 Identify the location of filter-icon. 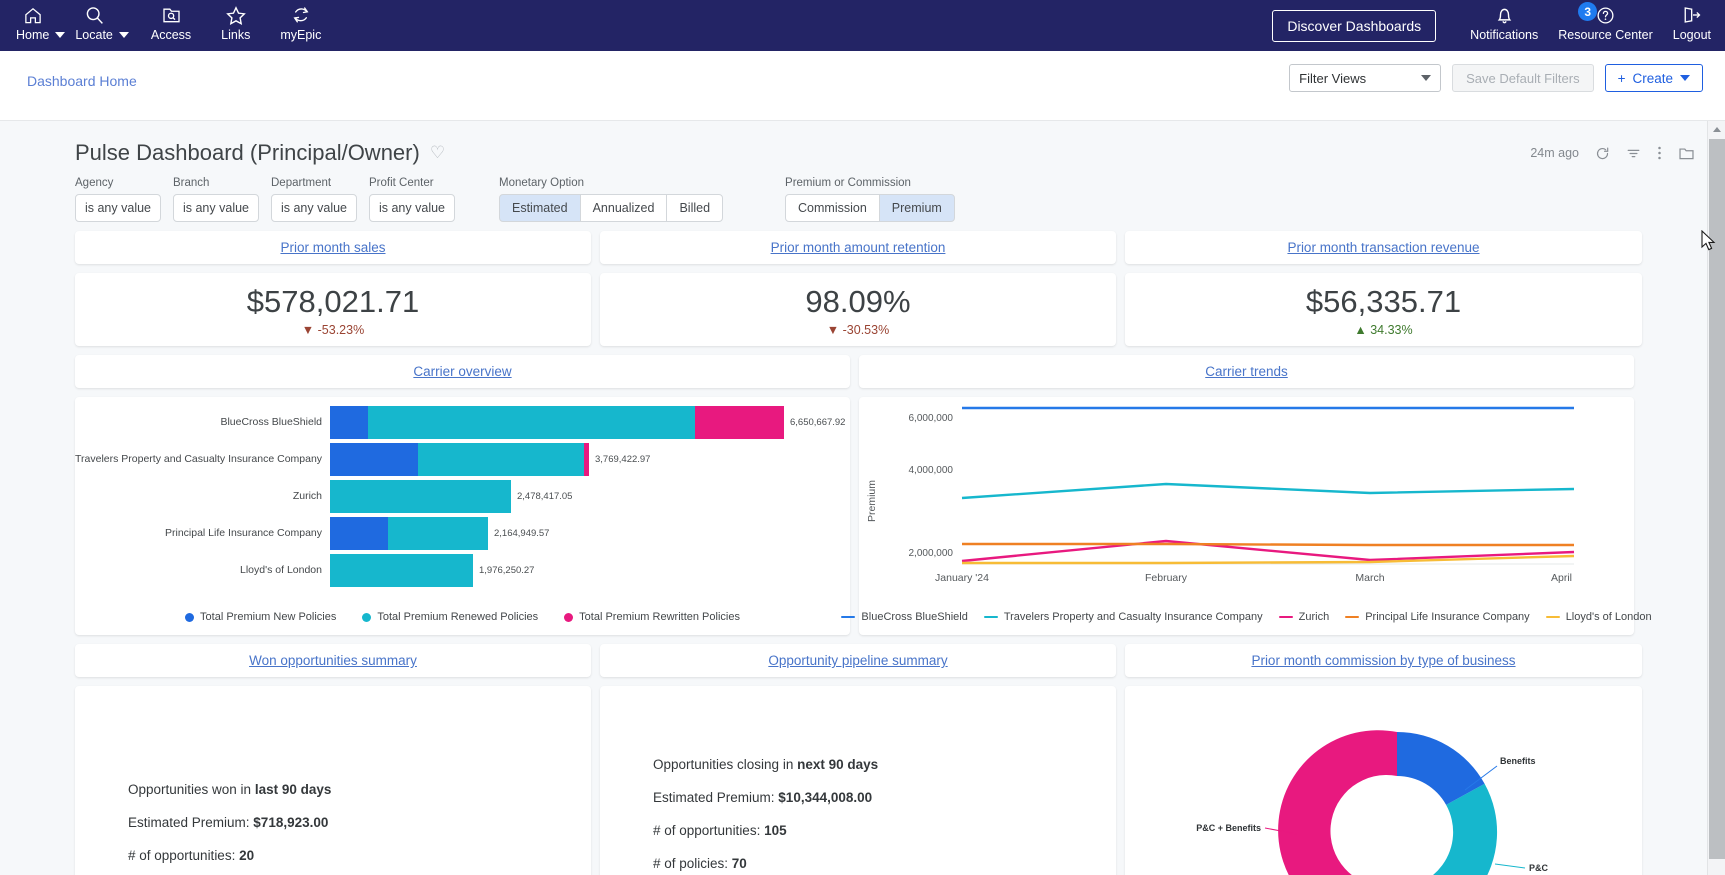
(1633, 153).